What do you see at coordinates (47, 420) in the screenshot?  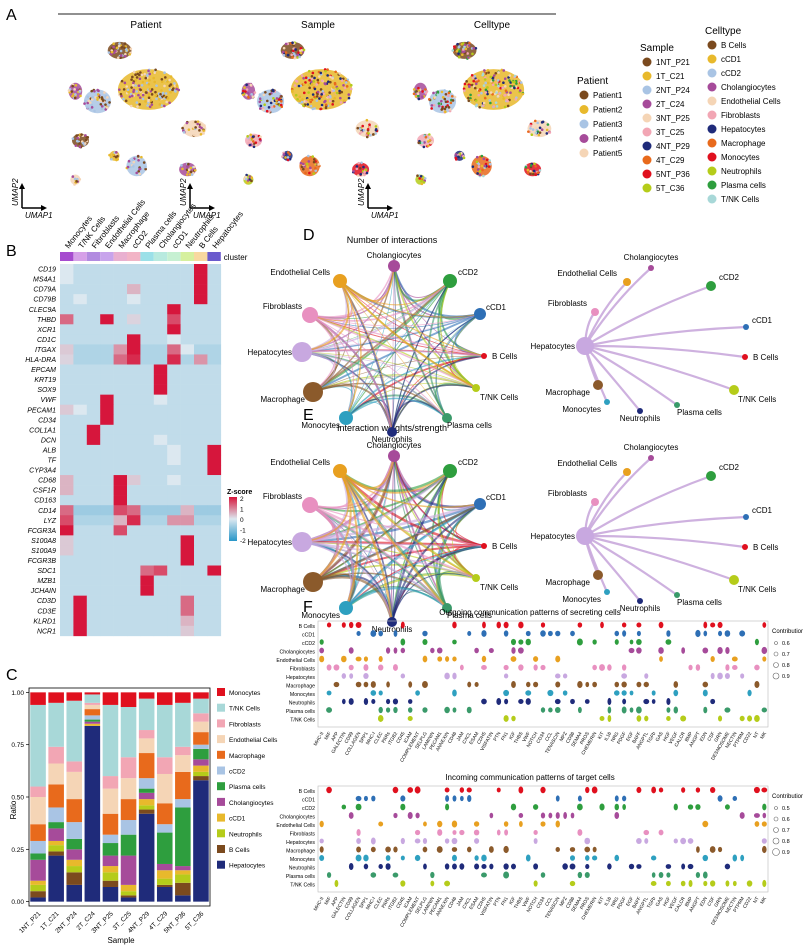 I see `heatmap-row-label: CD34` at bounding box center [47, 420].